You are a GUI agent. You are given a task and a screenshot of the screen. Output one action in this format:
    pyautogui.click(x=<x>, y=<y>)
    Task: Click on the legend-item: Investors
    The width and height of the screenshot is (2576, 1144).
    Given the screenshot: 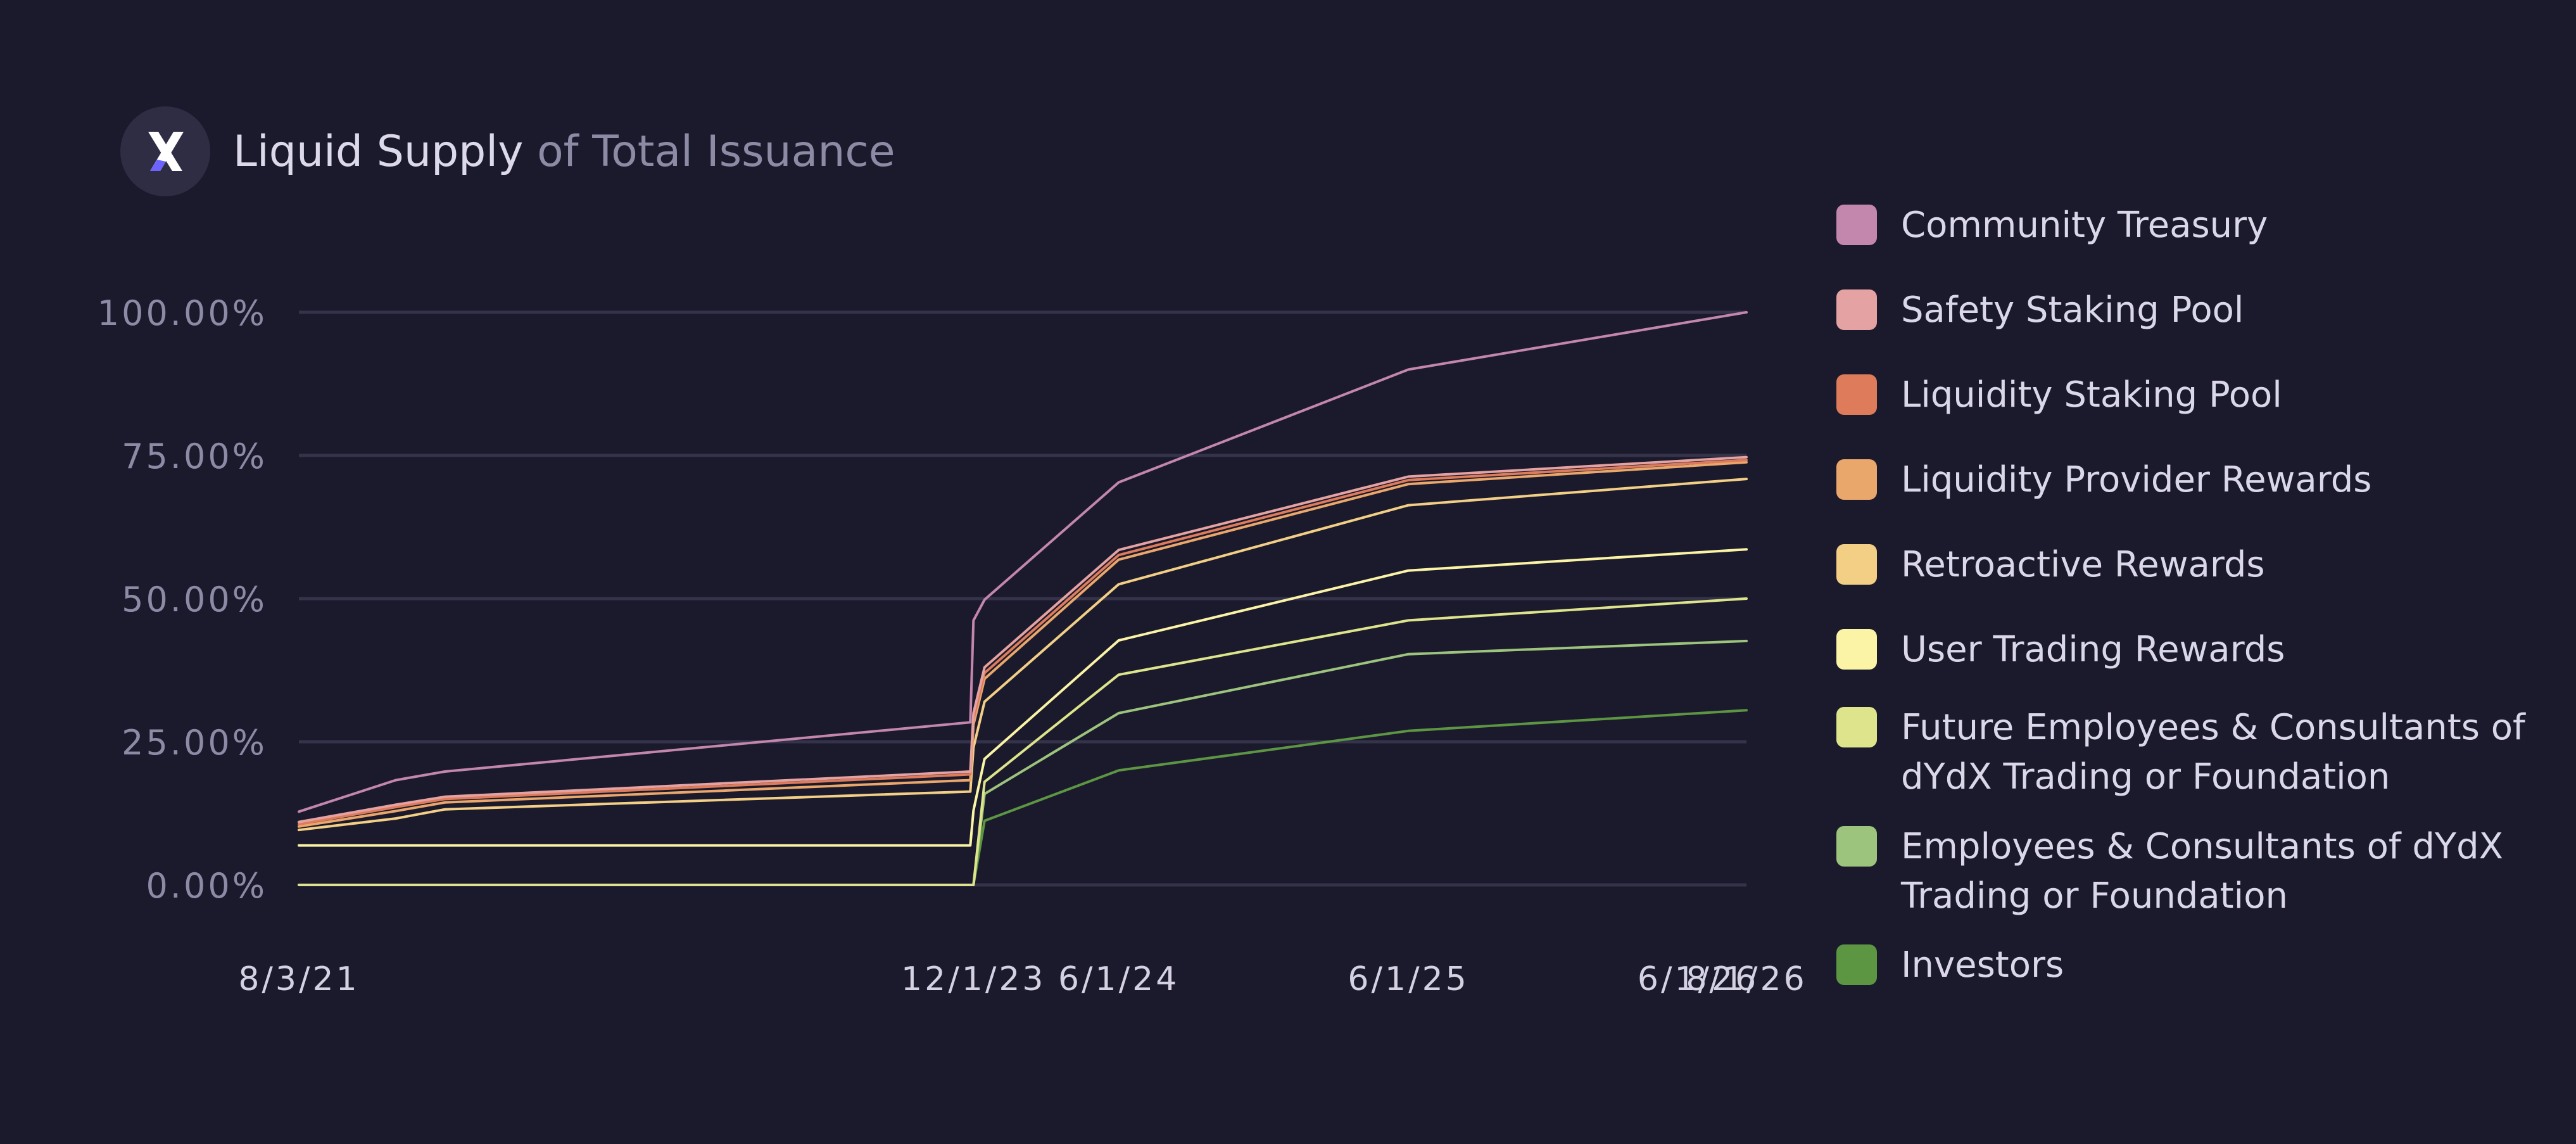 What is the action you would take?
    pyautogui.click(x=2185, y=965)
    